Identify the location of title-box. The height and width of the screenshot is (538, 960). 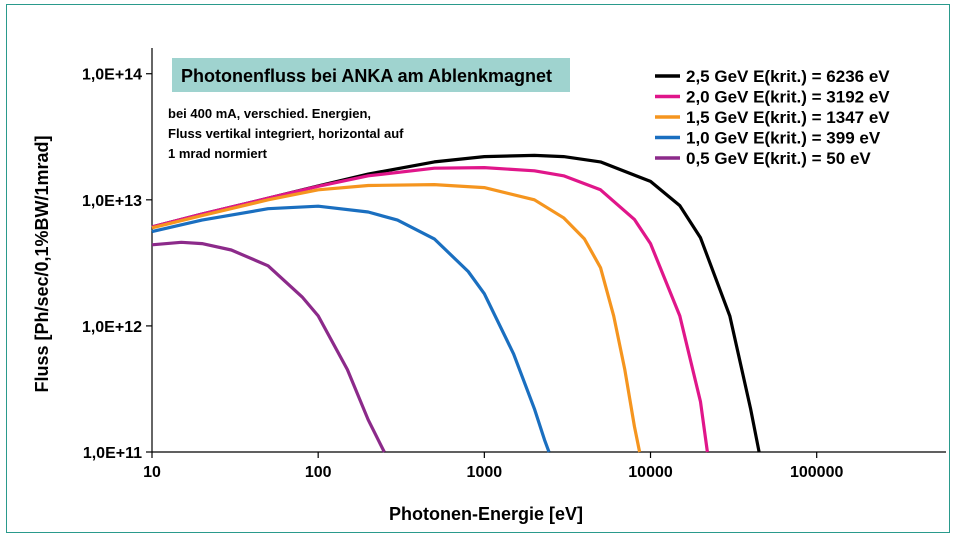
(371, 75).